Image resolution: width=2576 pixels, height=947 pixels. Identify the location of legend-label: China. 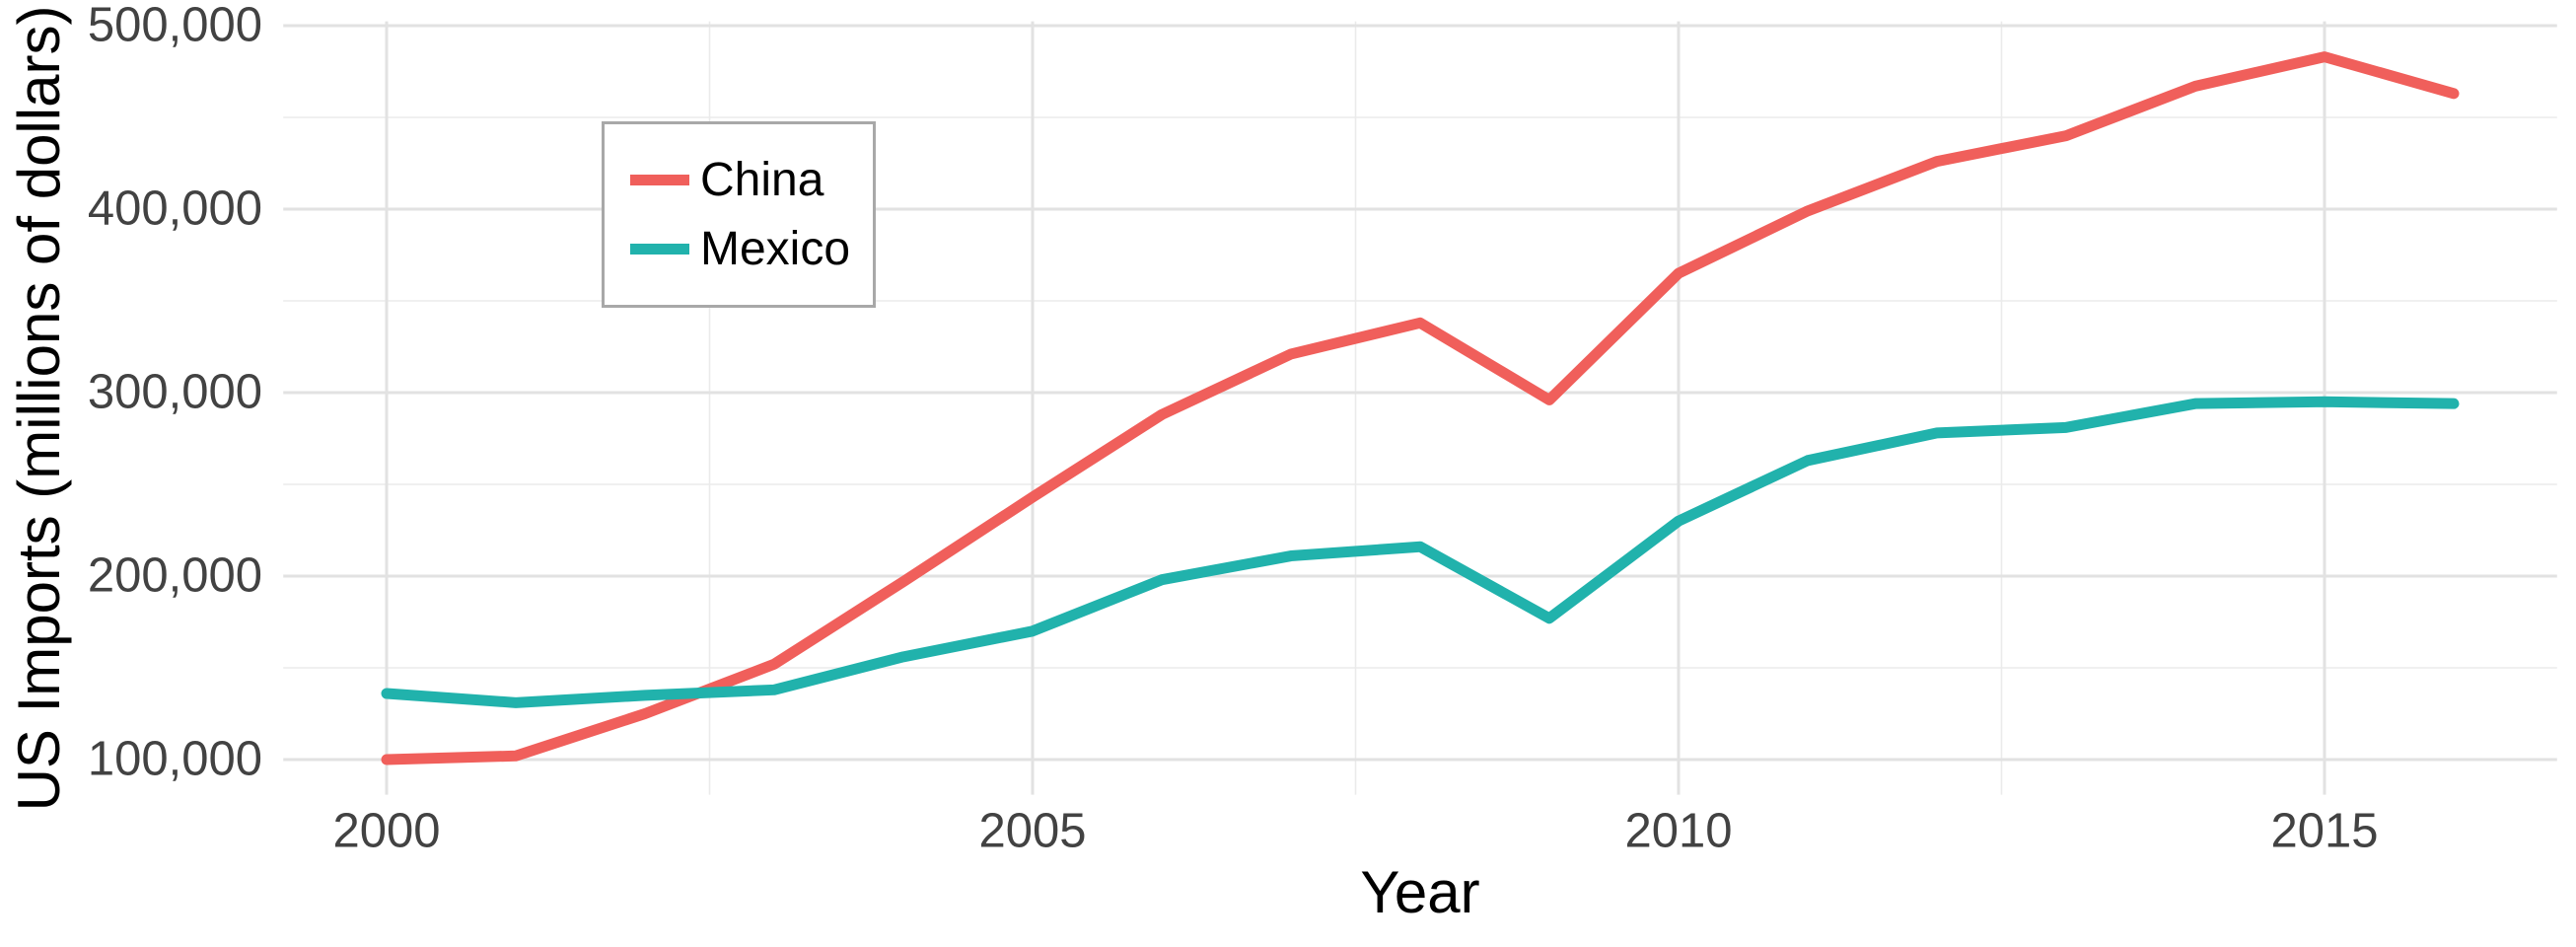
(762, 179).